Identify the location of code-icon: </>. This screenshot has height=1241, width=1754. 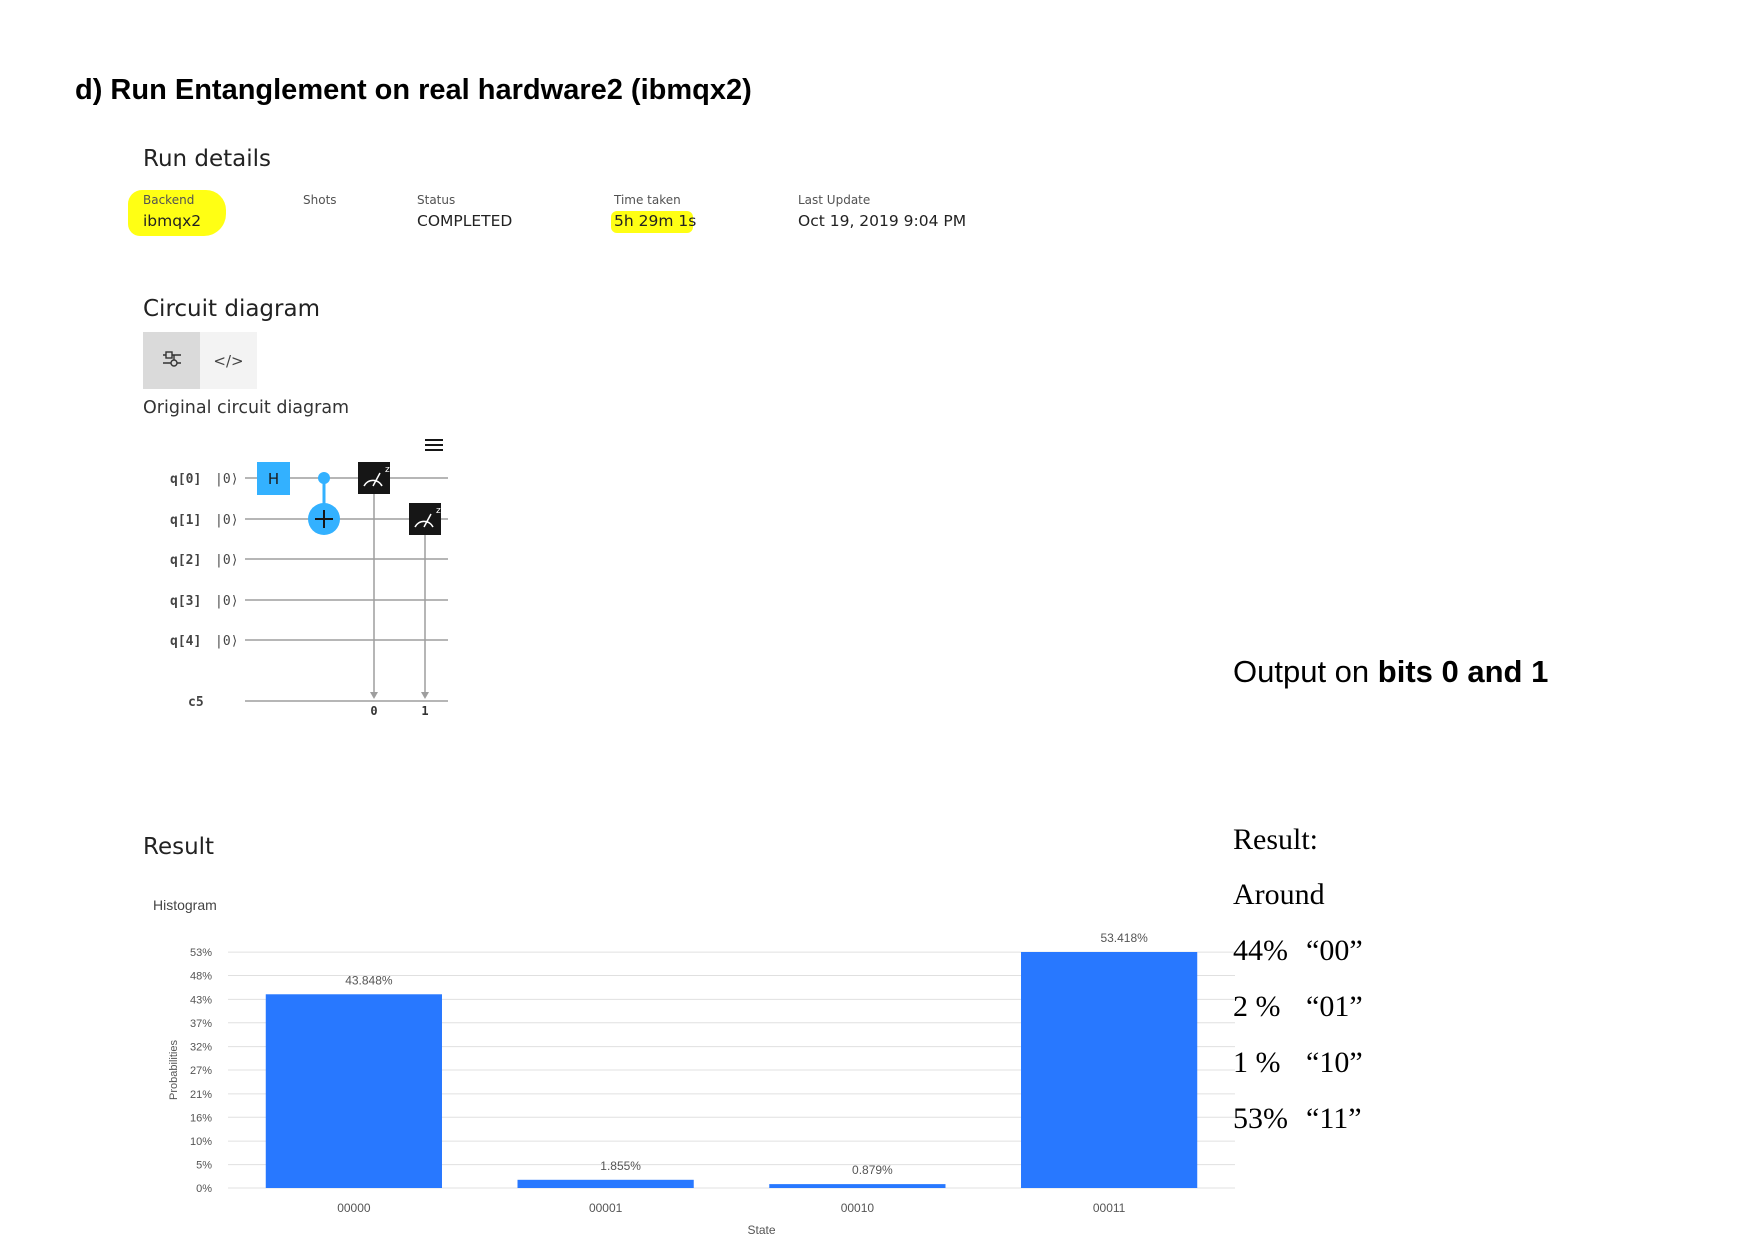
(228, 360).